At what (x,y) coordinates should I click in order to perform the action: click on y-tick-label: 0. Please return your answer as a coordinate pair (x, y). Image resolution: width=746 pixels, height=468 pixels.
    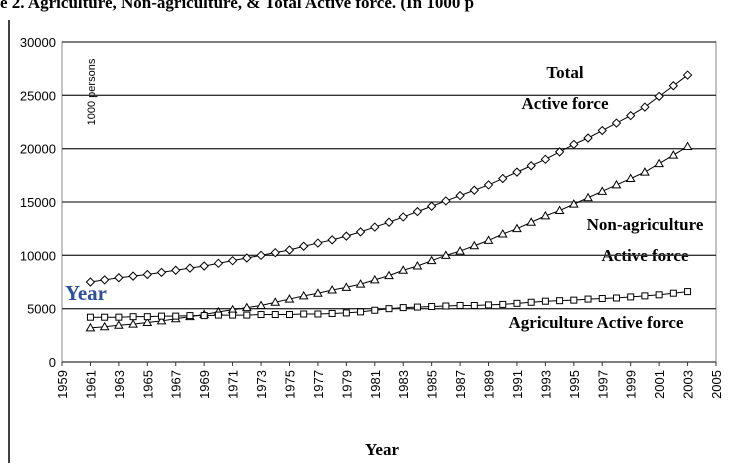
    Looking at the image, I should click on (52, 362).